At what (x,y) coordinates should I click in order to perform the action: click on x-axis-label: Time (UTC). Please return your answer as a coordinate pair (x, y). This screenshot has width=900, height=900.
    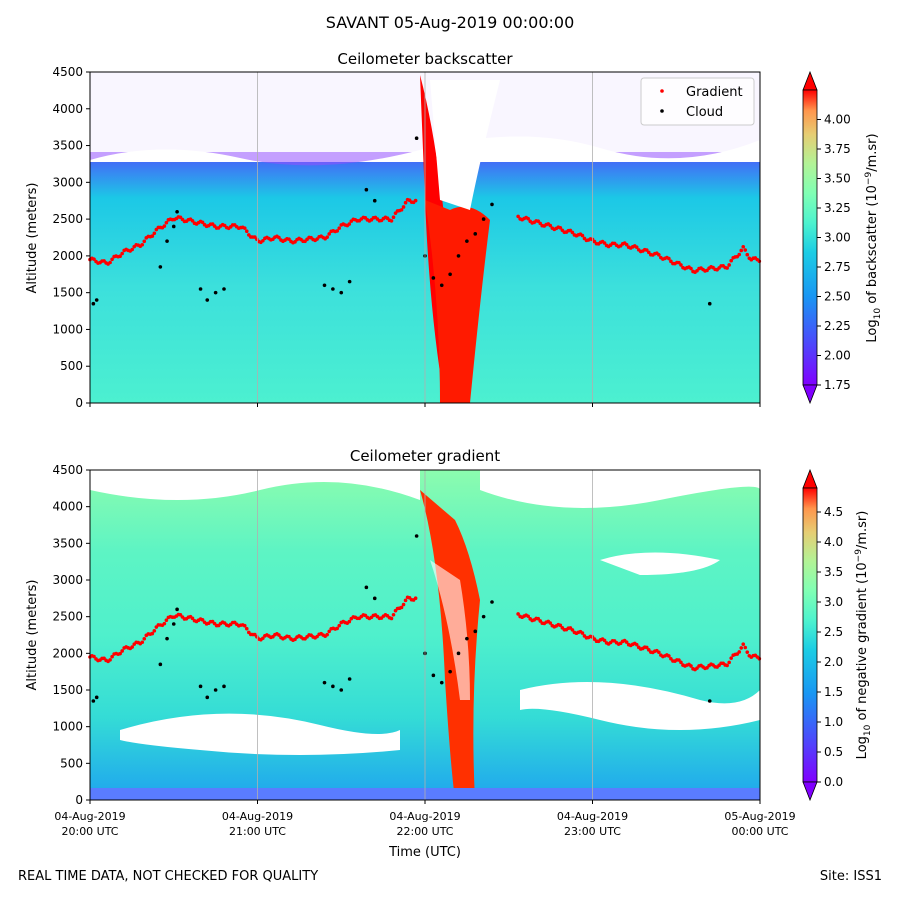
    Looking at the image, I should click on (424, 852).